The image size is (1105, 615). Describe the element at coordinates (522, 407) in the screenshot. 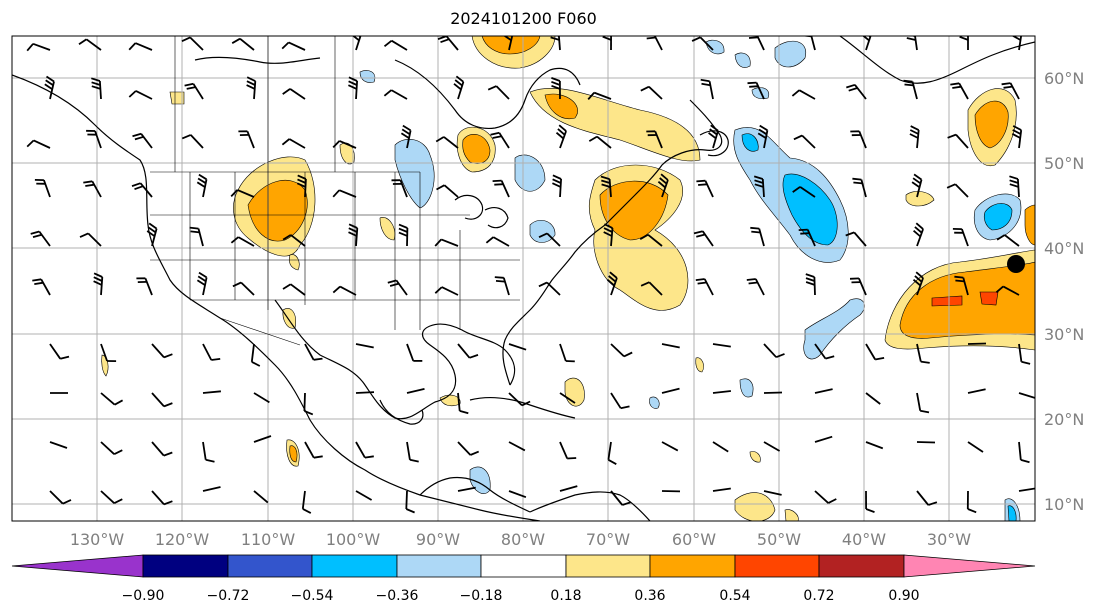

I see `coast-cuba` at that location.